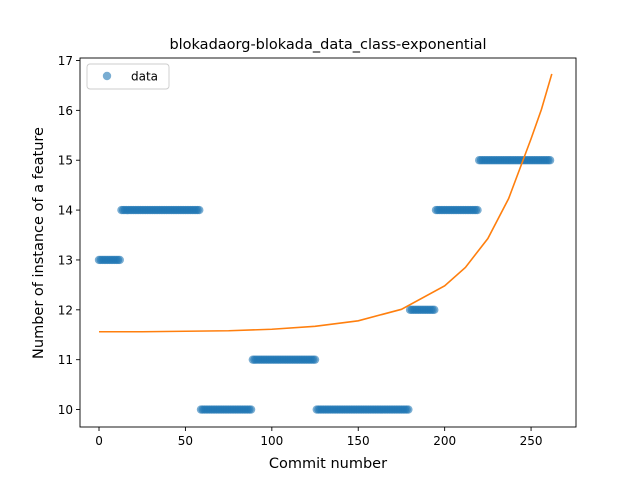 The width and height of the screenshot is (640, 480). What do you see at coordinates (65, 410) in the screenshot?
I see `y-tick-label: 10` at bounding box center [65, 410].